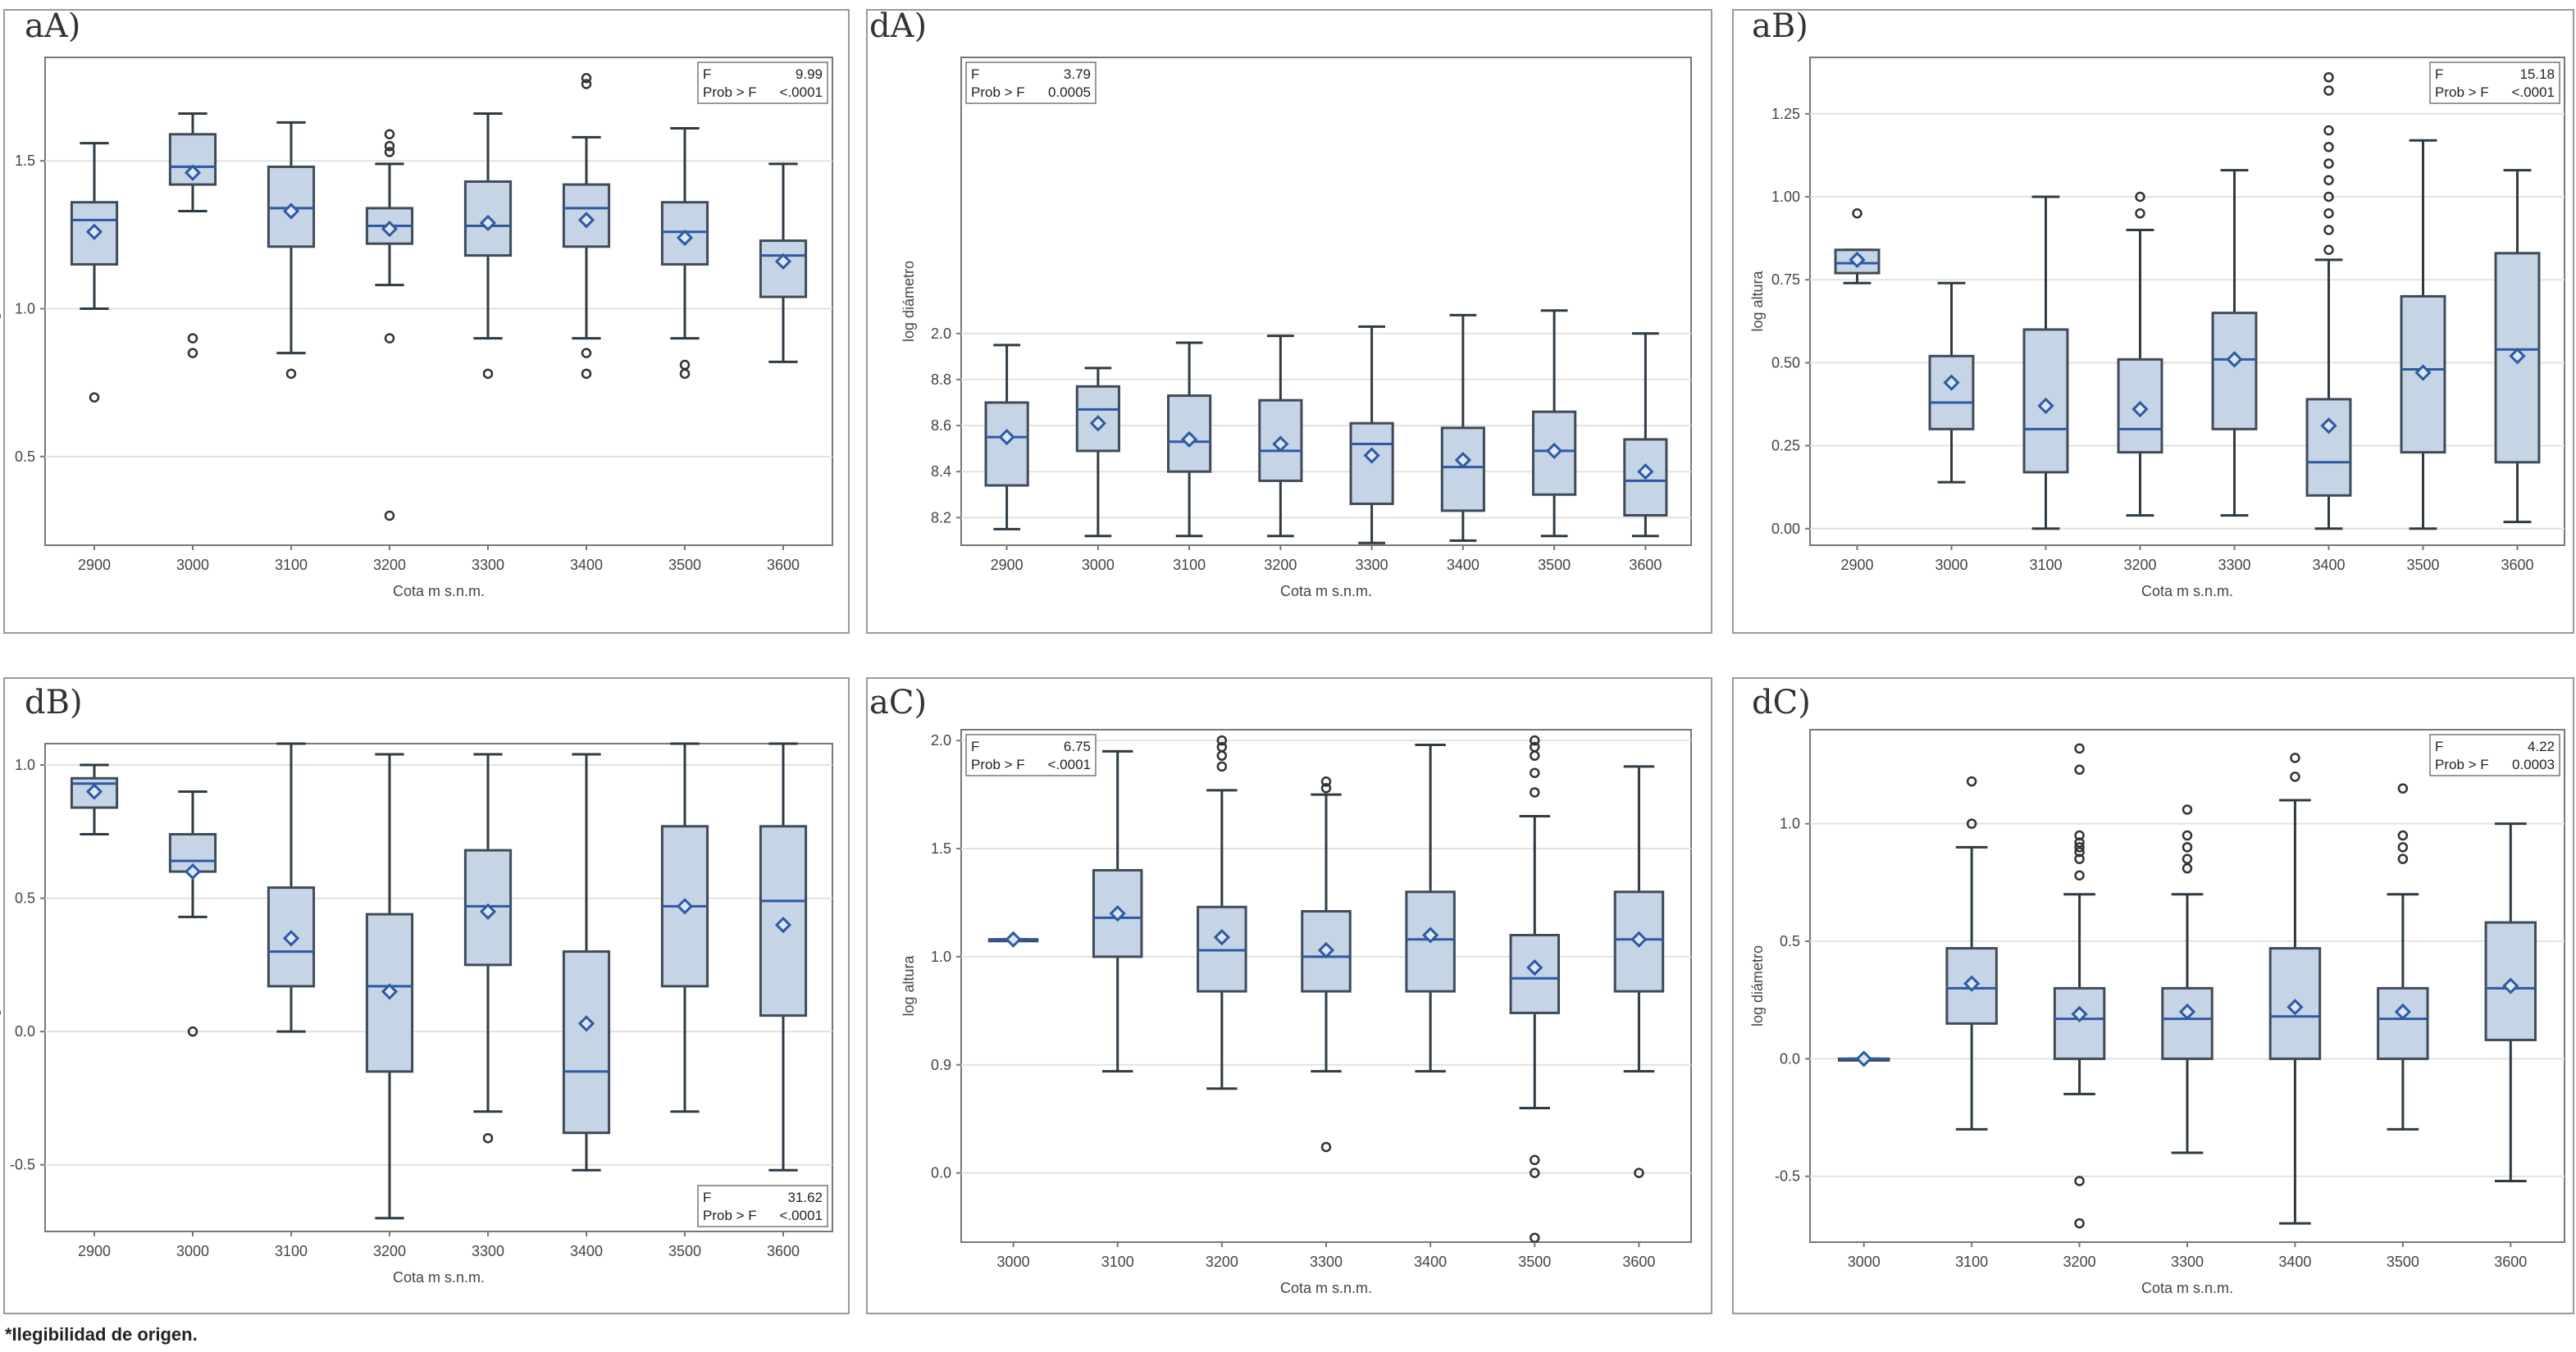 Image resolution: width=2576 pixels, height=1352 pixels. I want to click on stats-p-value: 0.0005, so click(1069, 92).